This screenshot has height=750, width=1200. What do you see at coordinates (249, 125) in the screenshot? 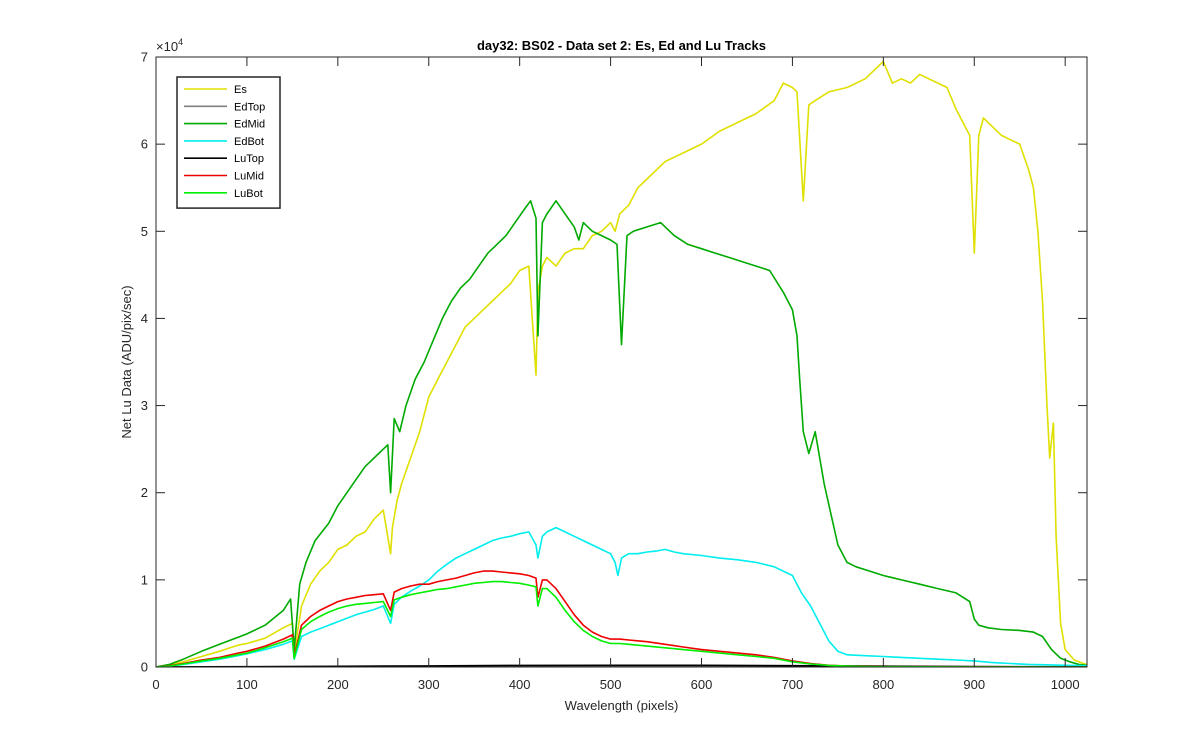
I see `legend-label-edmid: EdMid` at bounding box center [249, 125].